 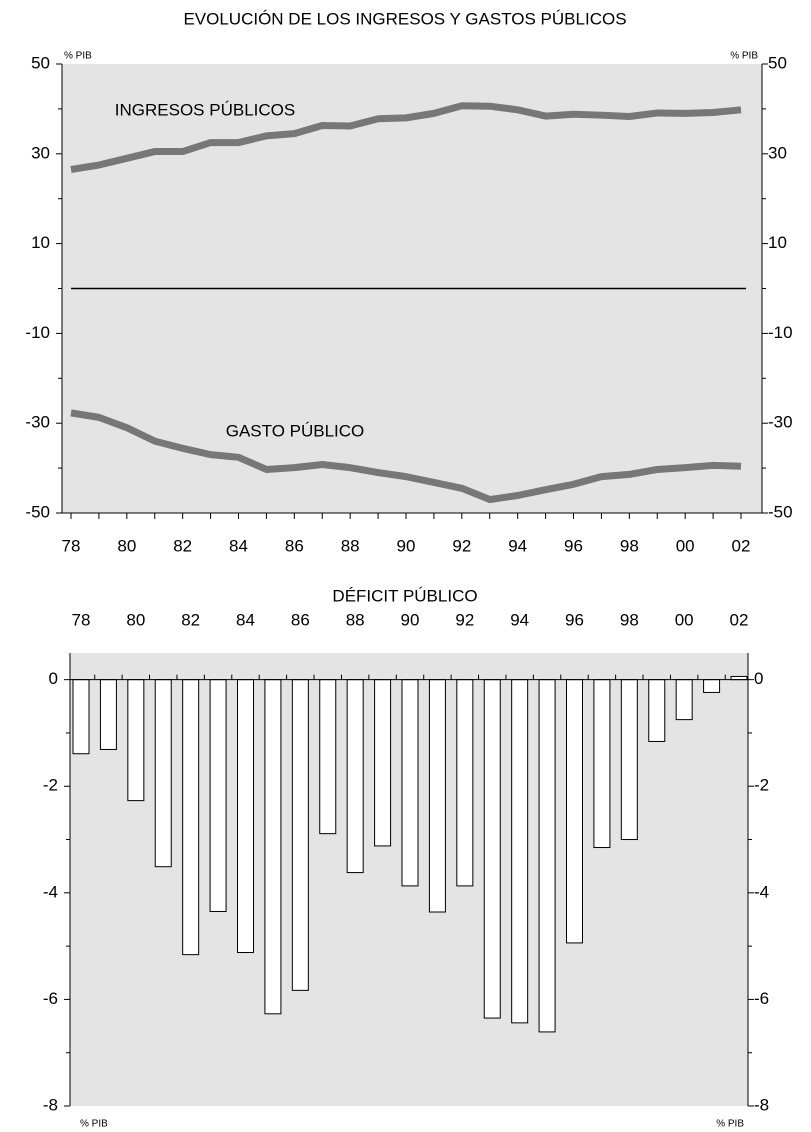 What do you see at coordinates (761, 998) in the screenshot?
I see `y2-tick-label: -6` at bounding box center [761, 998].